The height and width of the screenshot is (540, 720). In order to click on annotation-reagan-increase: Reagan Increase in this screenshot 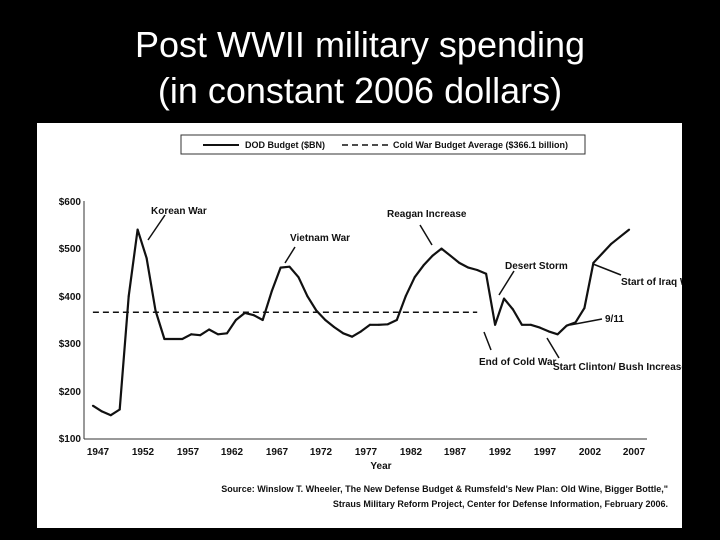, I will do `click(427, 214)`.